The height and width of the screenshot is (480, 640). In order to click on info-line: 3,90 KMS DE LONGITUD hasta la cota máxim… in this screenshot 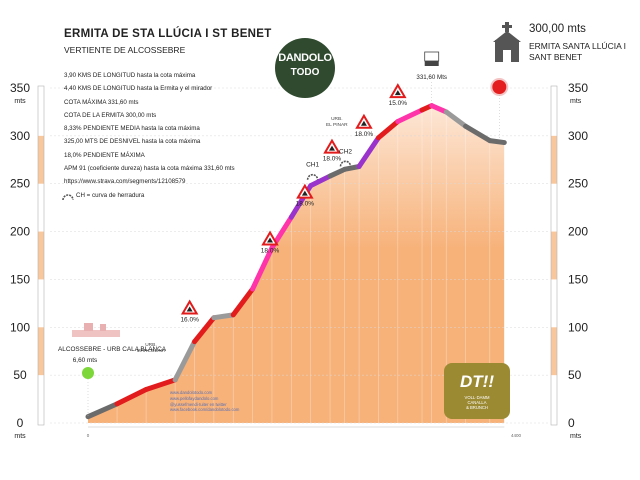, I will do `click(130, 75)`.